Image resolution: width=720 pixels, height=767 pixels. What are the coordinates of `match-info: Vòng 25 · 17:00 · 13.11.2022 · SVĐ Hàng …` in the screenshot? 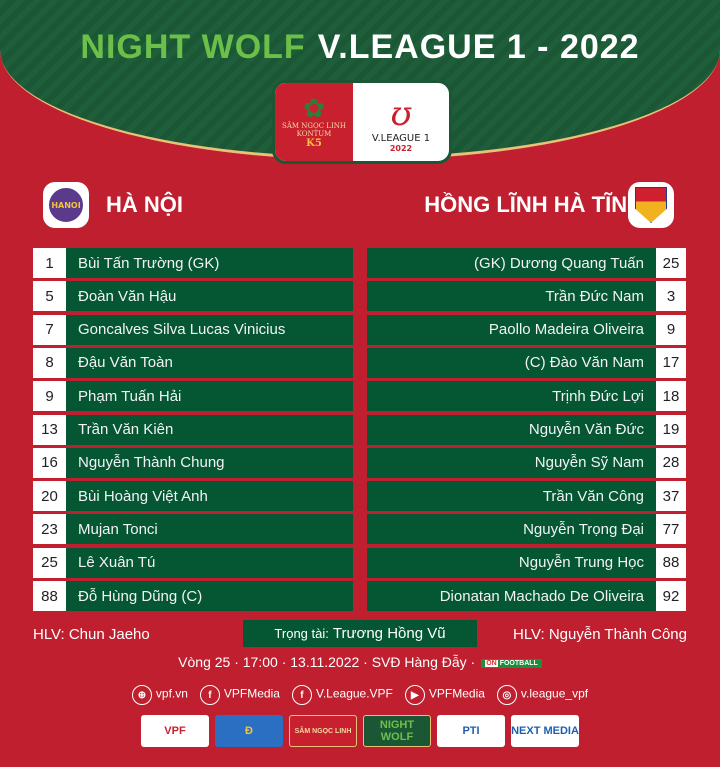 It's located at (360, 662).